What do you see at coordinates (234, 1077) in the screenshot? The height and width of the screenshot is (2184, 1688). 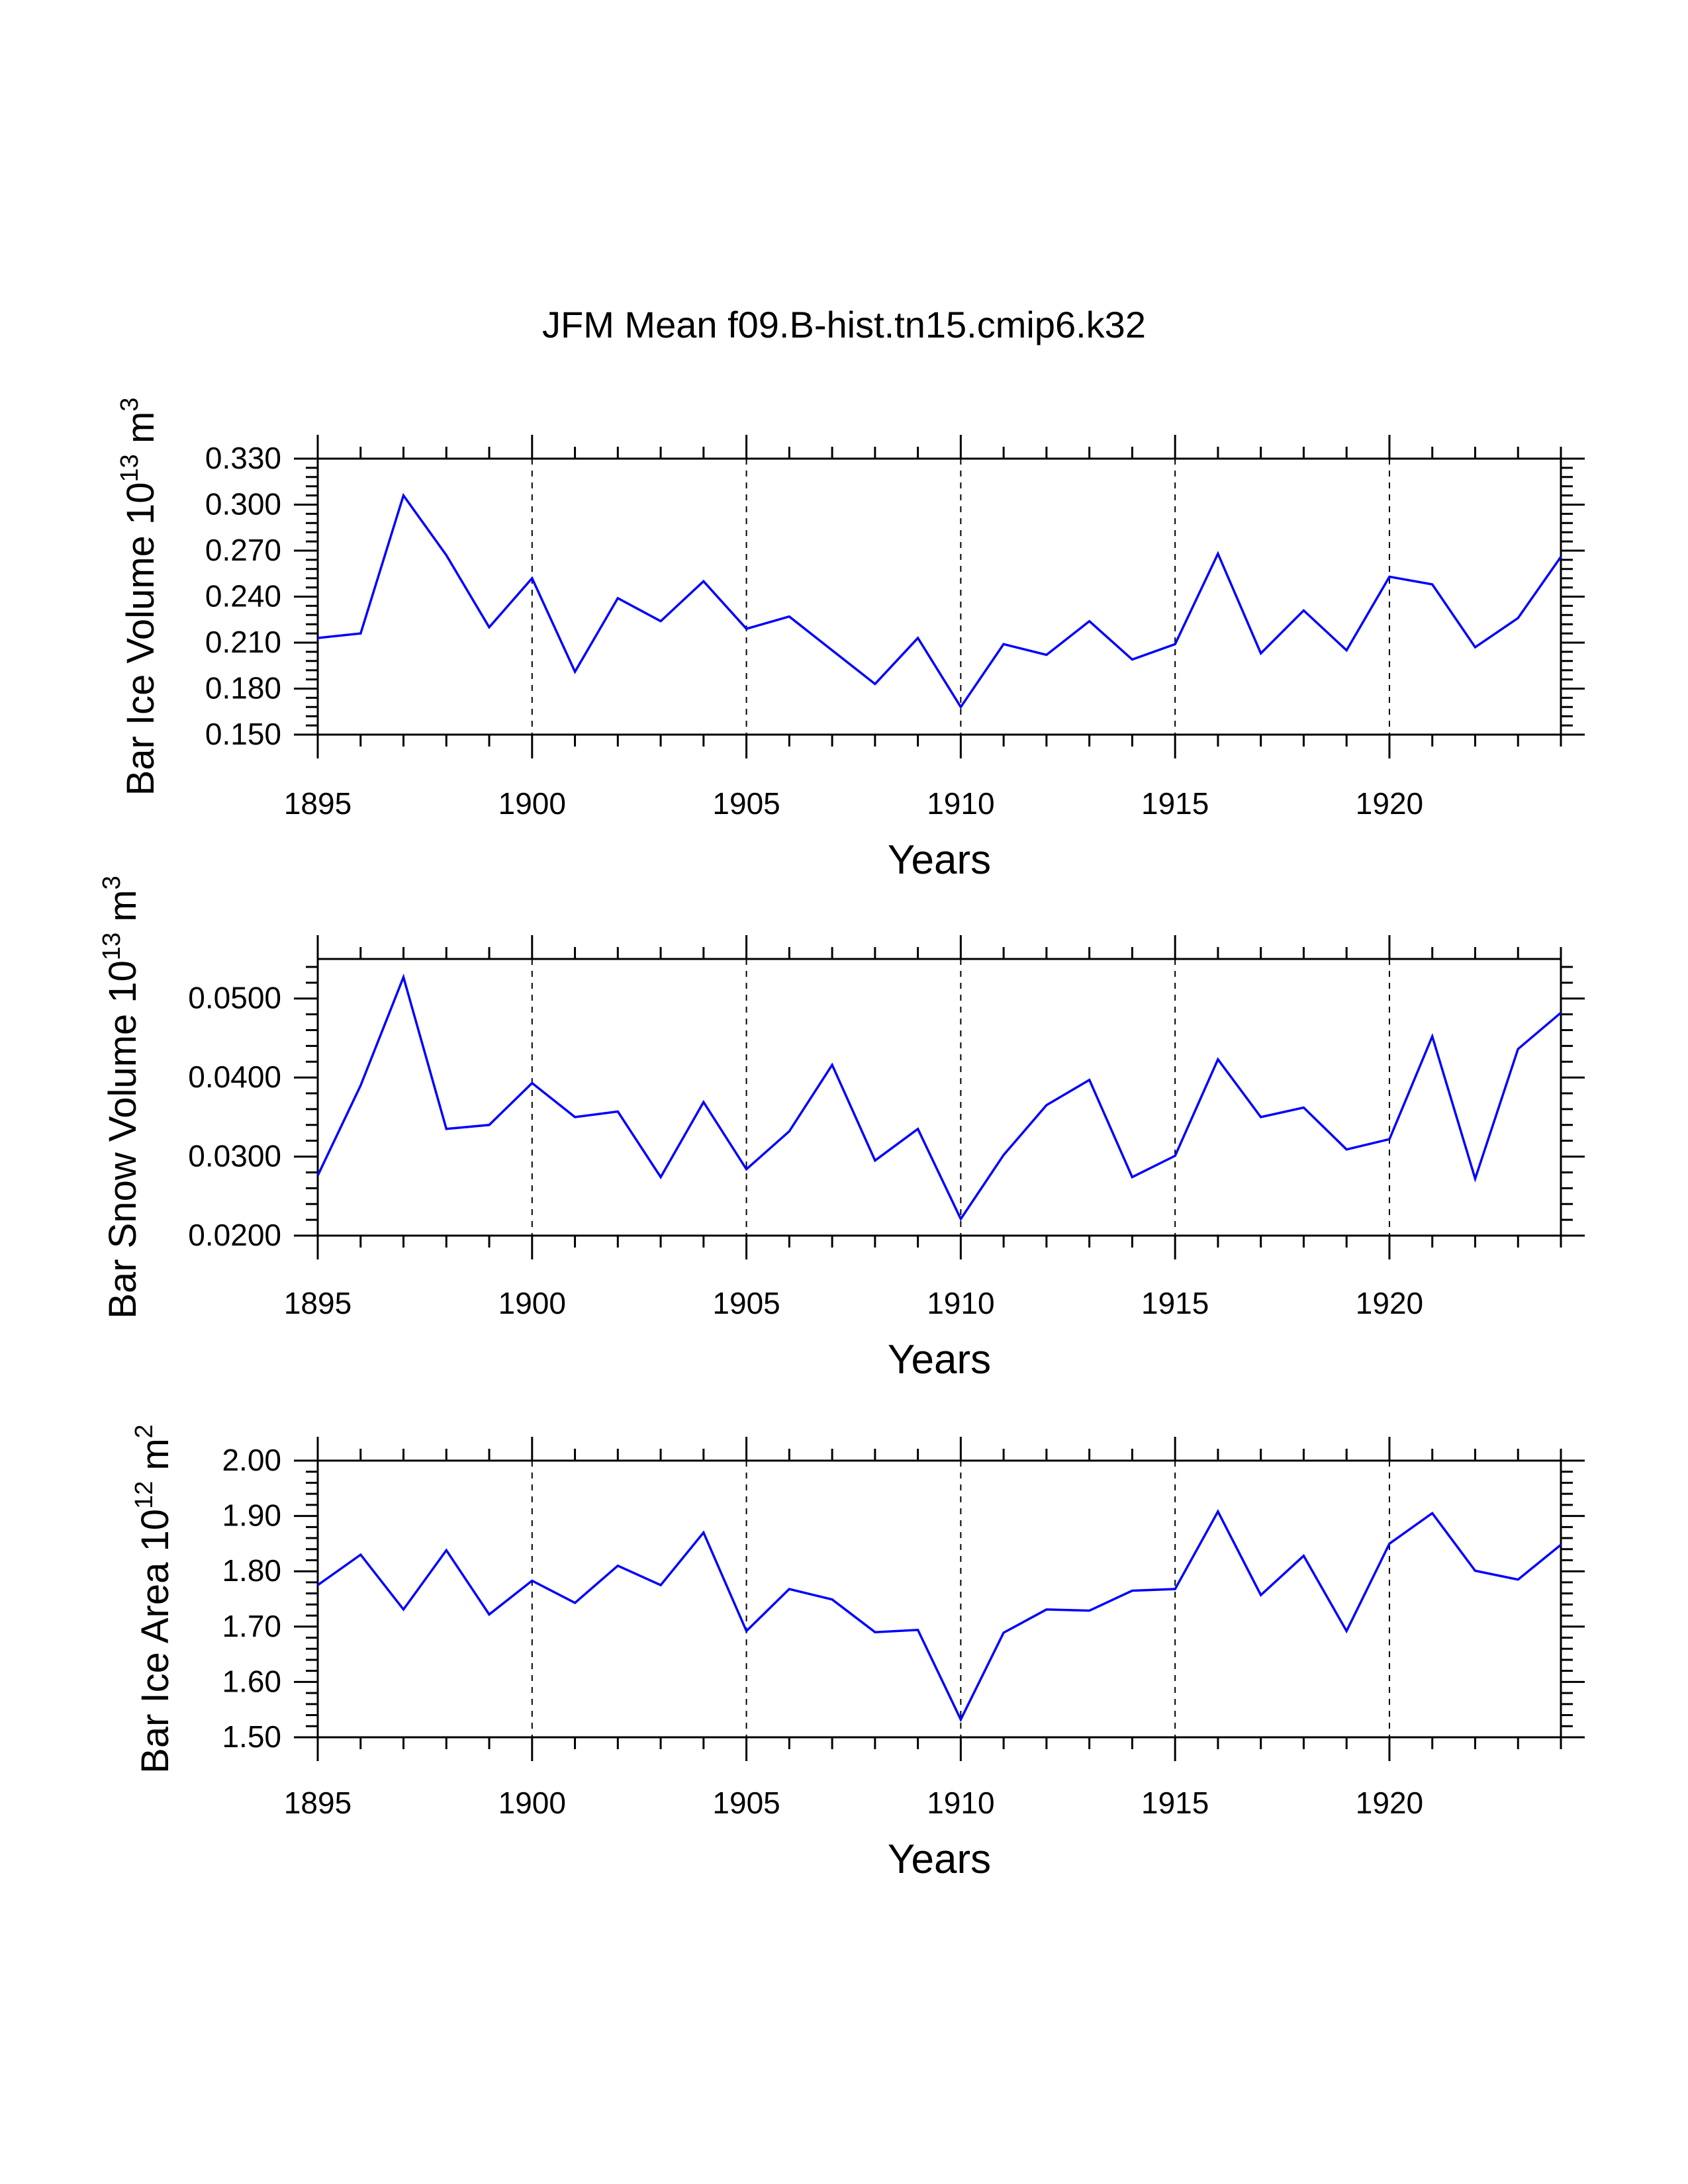 I see `y-tick-label: 0.0400` at bounding box center [234, 1077].